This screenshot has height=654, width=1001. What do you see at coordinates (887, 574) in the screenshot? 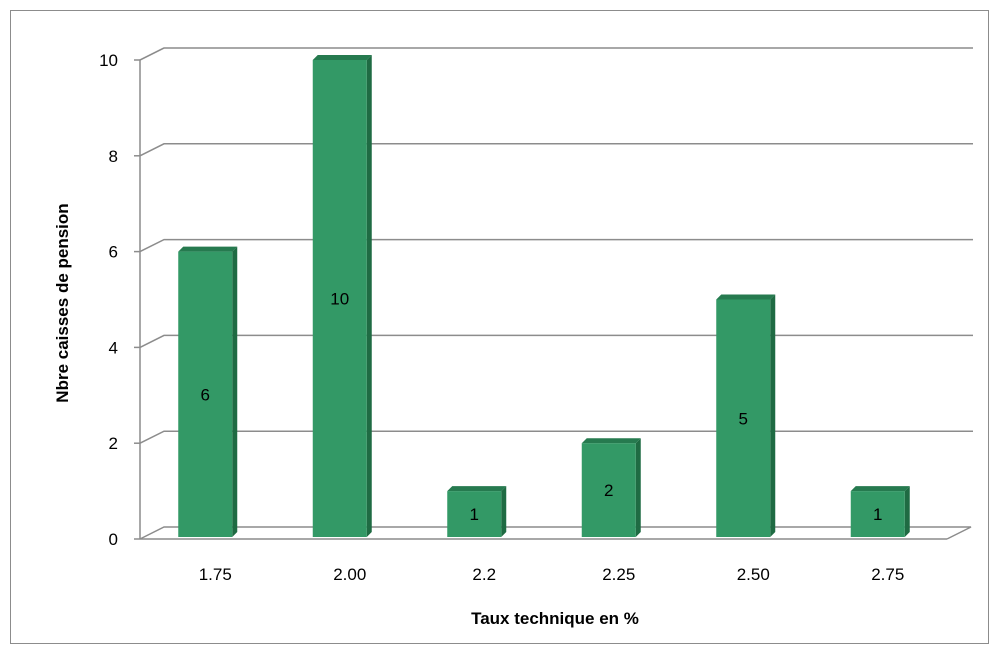
I see `x-tick-label: 2.75` at bounding box center [887, 574].